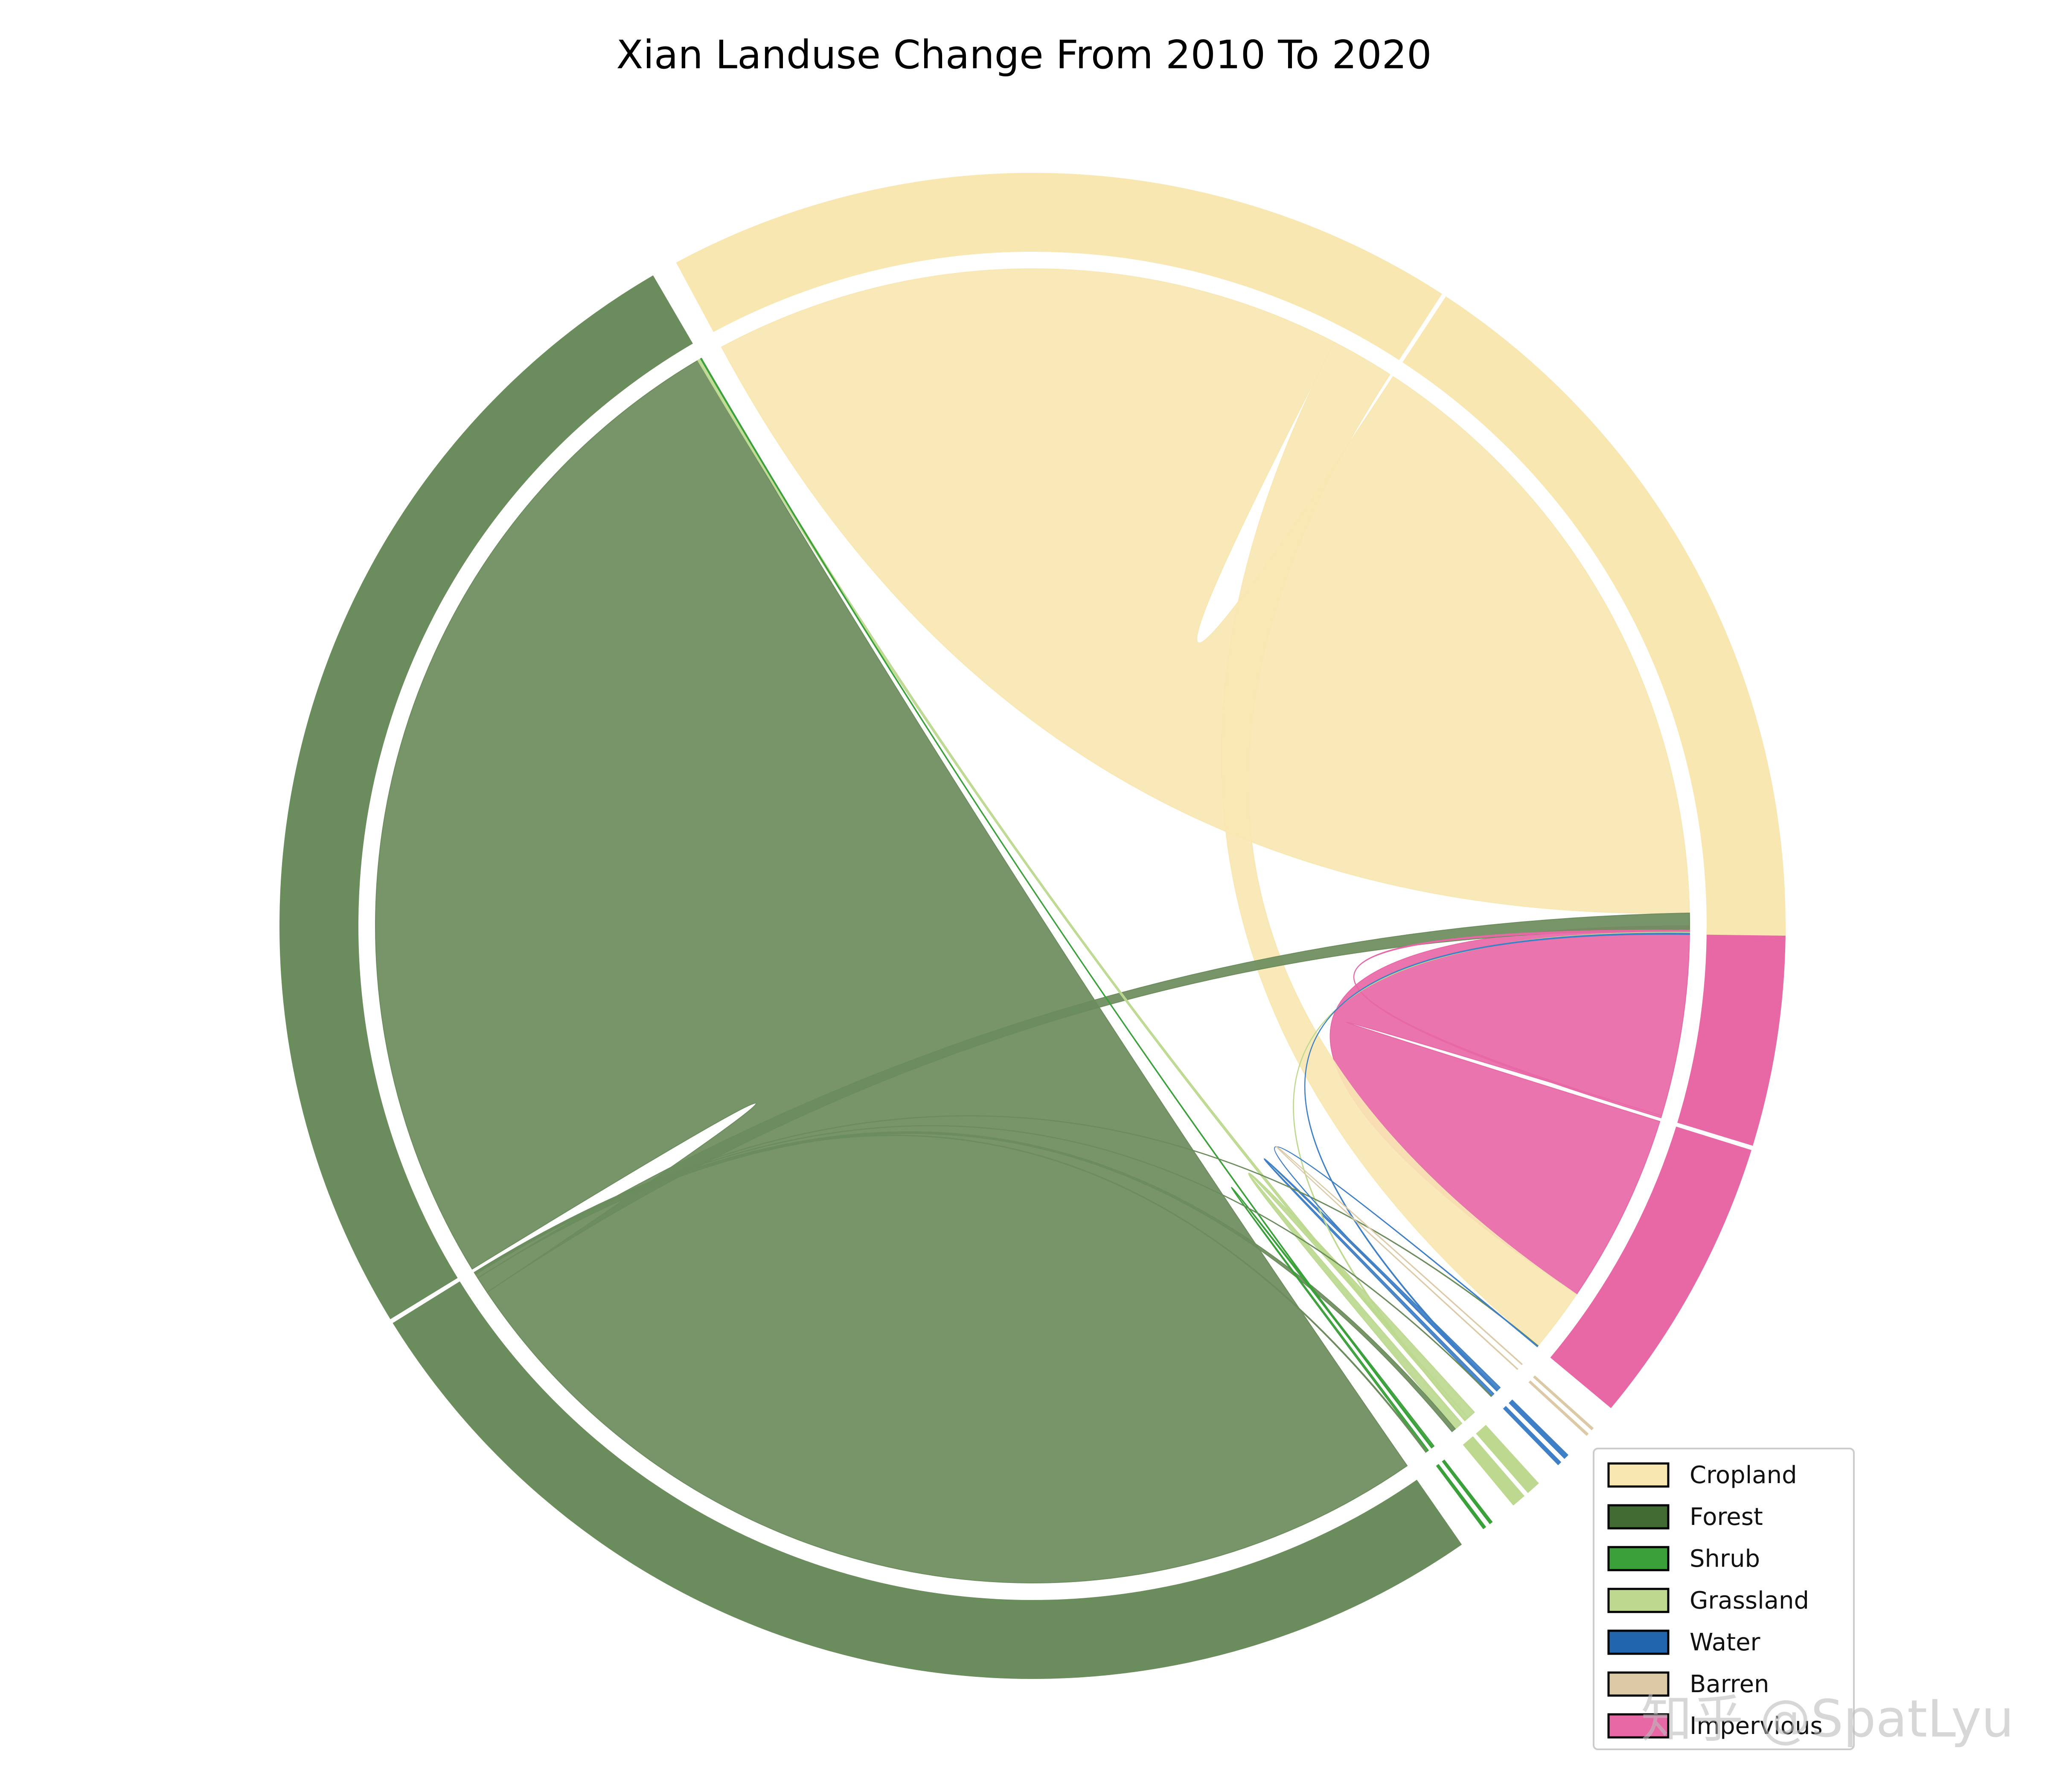  Describe the element at coordinates (1558, 1408) in the screenshot. I see `arc-barren-2020` at that location.